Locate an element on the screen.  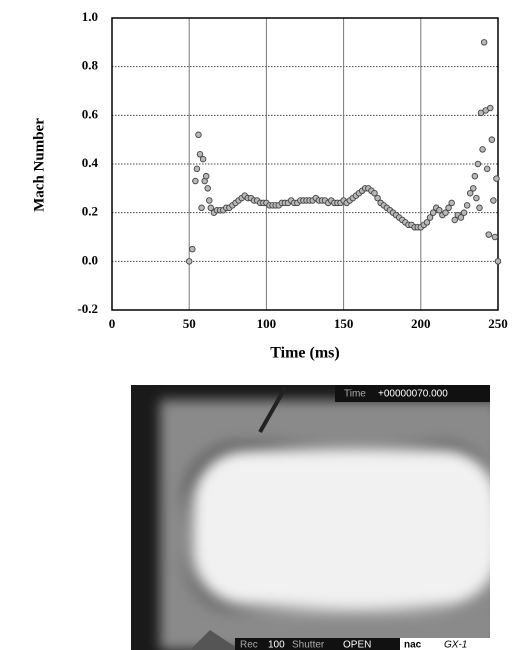
y-tick-label: 0.0 is located at coordinates (90, 259).